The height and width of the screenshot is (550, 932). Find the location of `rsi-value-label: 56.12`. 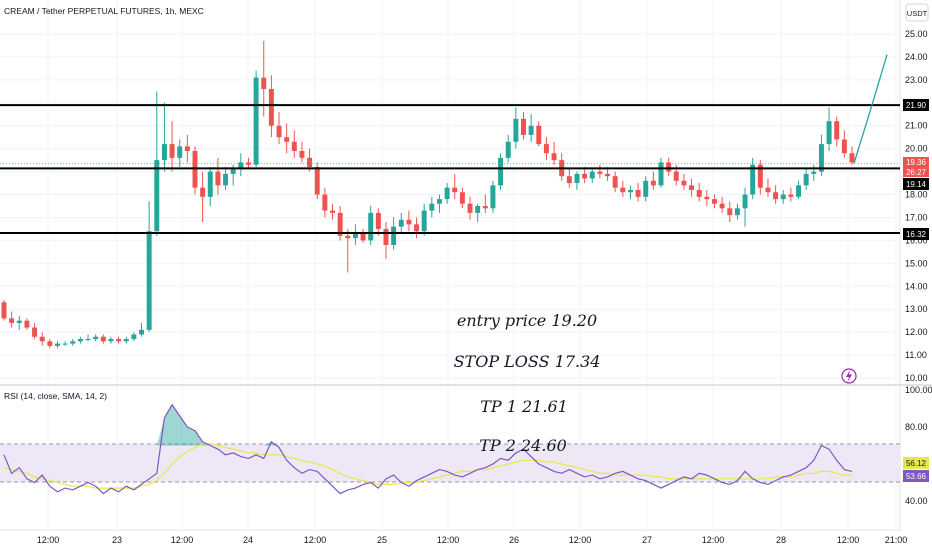

rsi-value-label: 56.12 is located at coordinates (916, 463).